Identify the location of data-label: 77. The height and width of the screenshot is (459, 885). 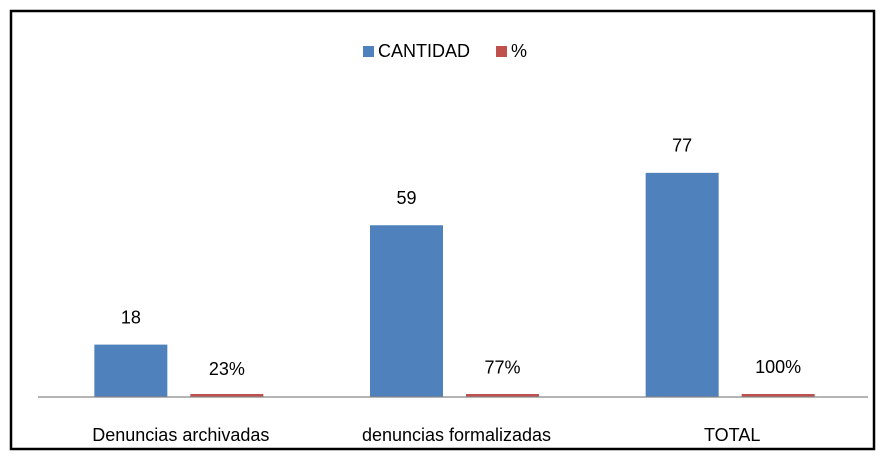
(682, 146).